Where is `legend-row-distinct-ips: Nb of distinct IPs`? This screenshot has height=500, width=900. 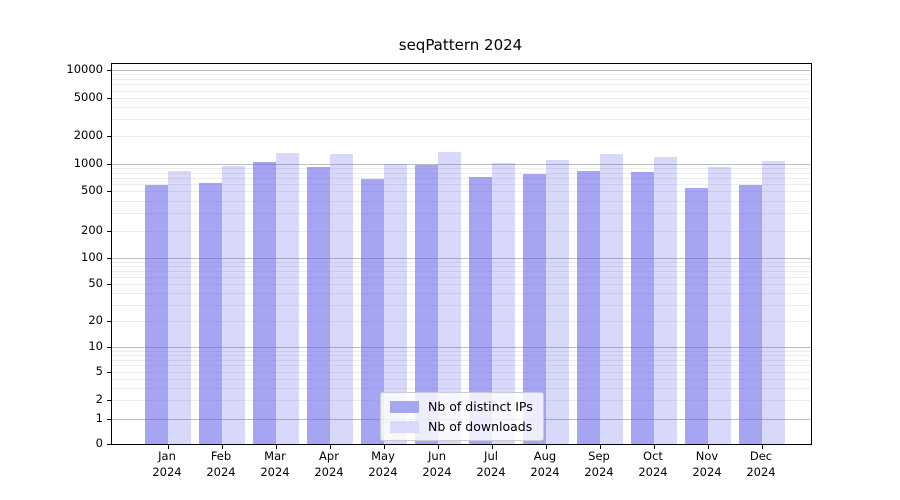
legend-row-distinct-ips: Nb of distinct IPs is located at coordinates (461, 406).